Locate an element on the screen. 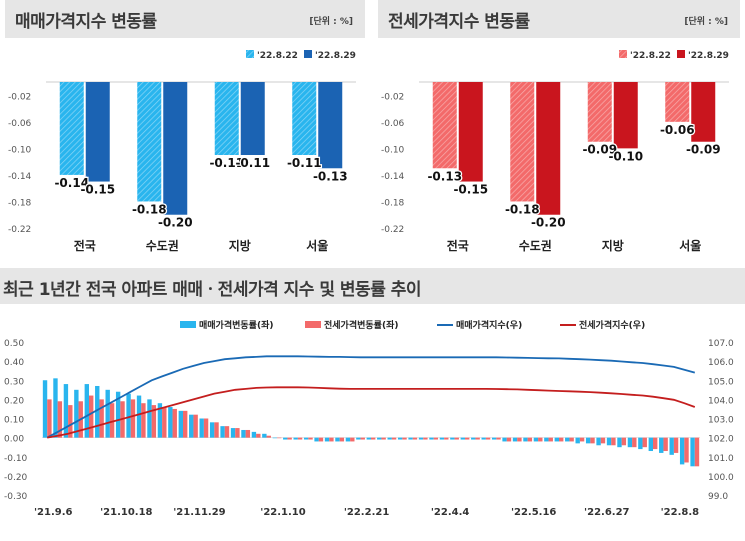 The image size is (745, 541). sale-ytick-label: -0.02 is located at coordinates (19, 97).